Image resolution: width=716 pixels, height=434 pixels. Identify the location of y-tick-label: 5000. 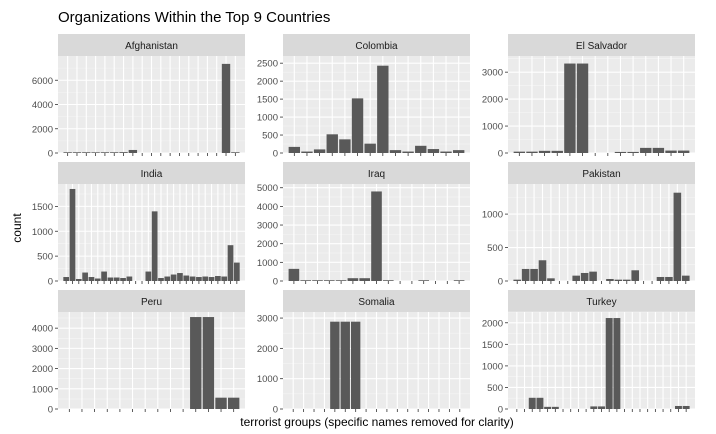
(267, 188).